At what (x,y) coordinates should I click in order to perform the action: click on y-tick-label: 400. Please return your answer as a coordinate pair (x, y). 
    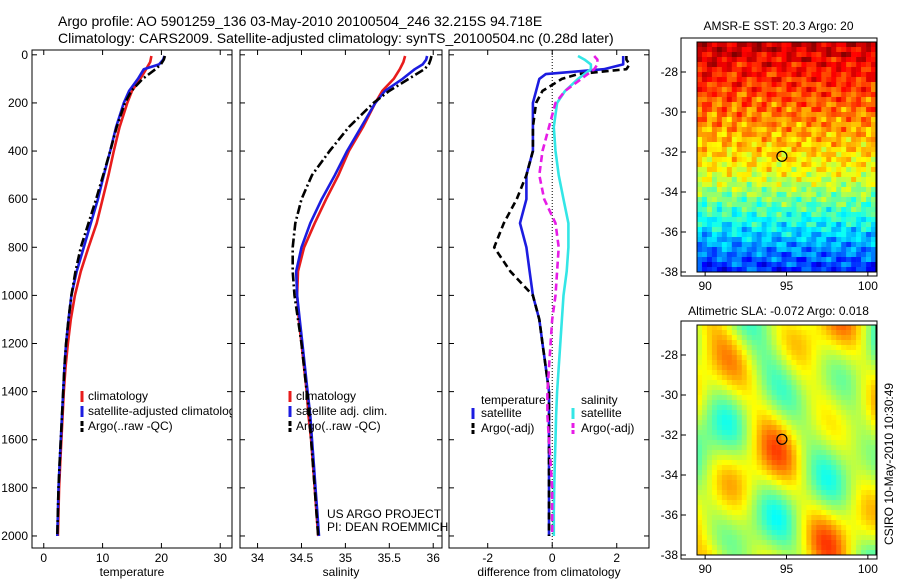
    Looking at the image, I should click on (18, 151).